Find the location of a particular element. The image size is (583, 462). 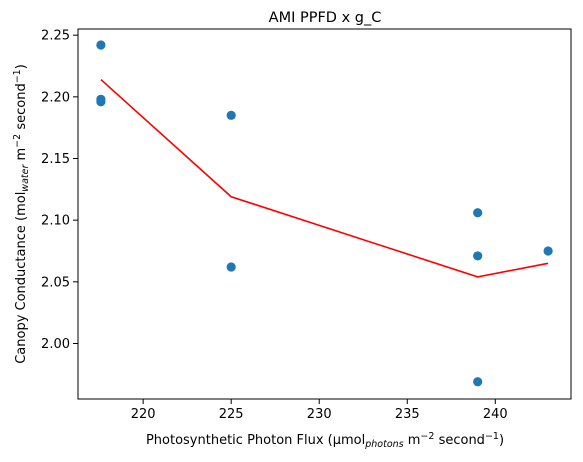

x-tick-label: 230 is located at coordinates (319, 414).